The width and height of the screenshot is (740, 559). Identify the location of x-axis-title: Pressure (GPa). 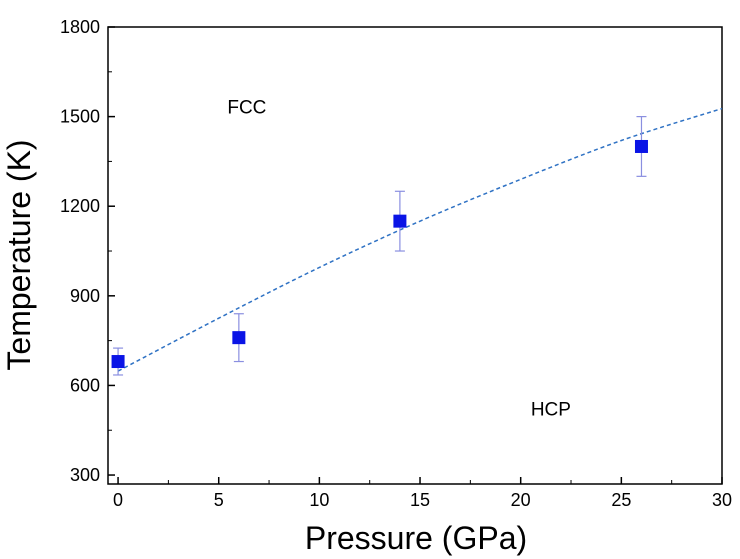
(416, 538).